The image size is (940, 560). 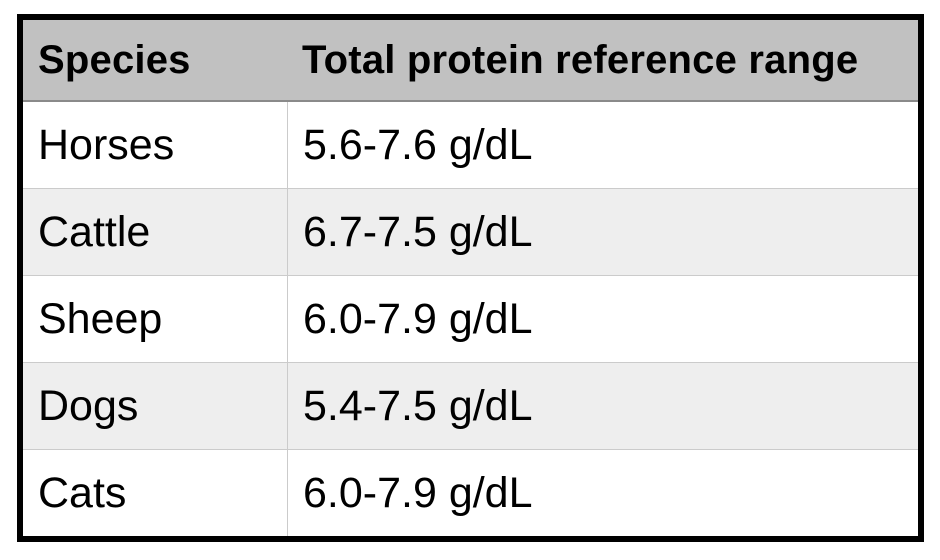 I want to click on table-header-row: Species Total protein reference range, so click(x=470, y=61).